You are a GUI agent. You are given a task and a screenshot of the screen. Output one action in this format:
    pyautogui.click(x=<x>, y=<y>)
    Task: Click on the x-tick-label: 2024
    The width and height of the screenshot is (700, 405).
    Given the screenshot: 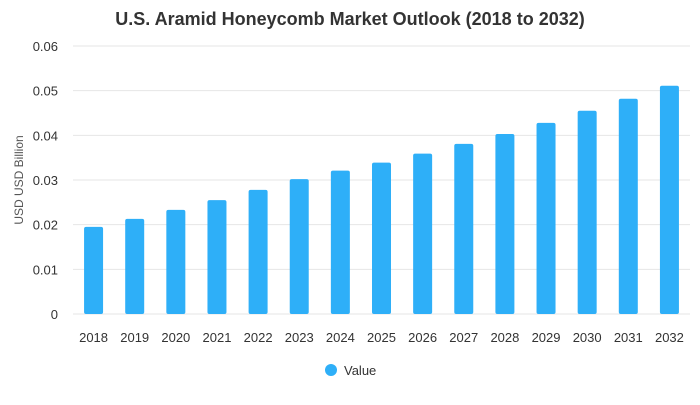 What is the action you would take?
    pyautogui.click(x=340, y=337)
    